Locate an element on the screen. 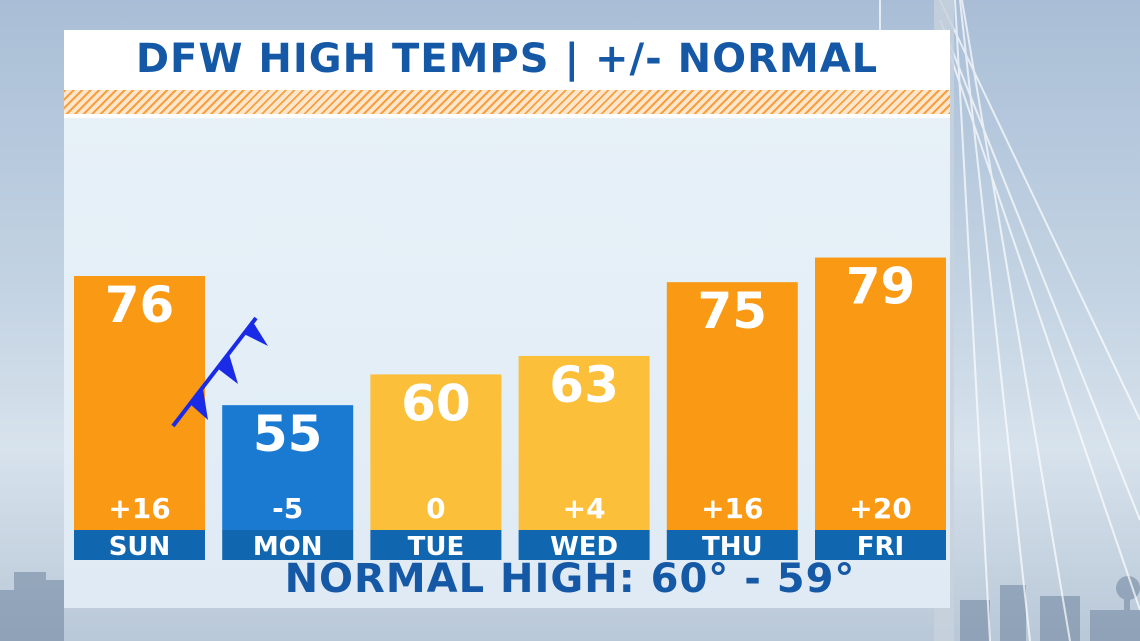  day-label-bar-tue is located at coordinates (436, 545).